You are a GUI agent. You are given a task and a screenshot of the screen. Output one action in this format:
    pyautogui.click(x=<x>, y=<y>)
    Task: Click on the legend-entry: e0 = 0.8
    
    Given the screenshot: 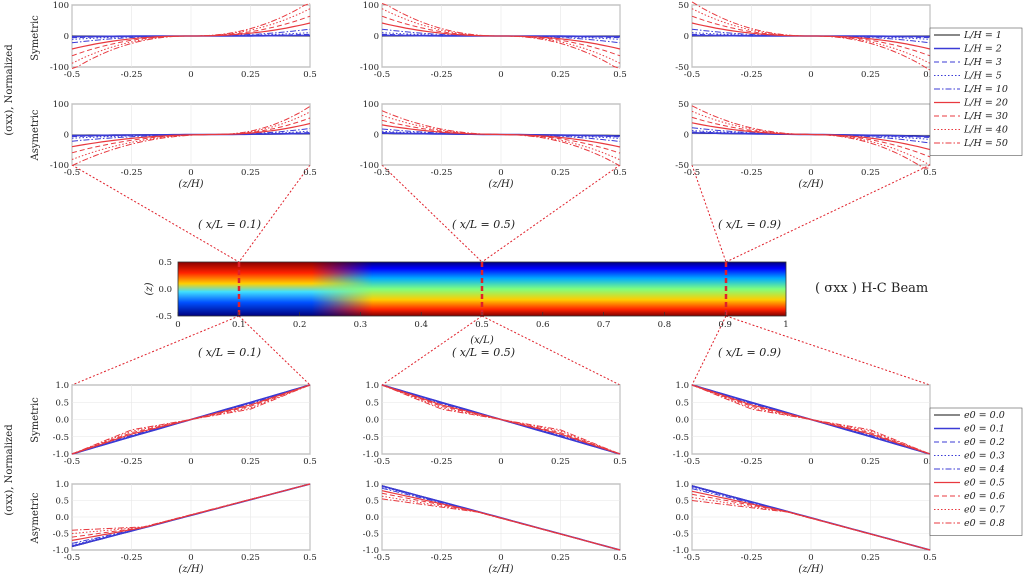 What is the action you would take?
    pyautogui.click(x=984, y=523)
    